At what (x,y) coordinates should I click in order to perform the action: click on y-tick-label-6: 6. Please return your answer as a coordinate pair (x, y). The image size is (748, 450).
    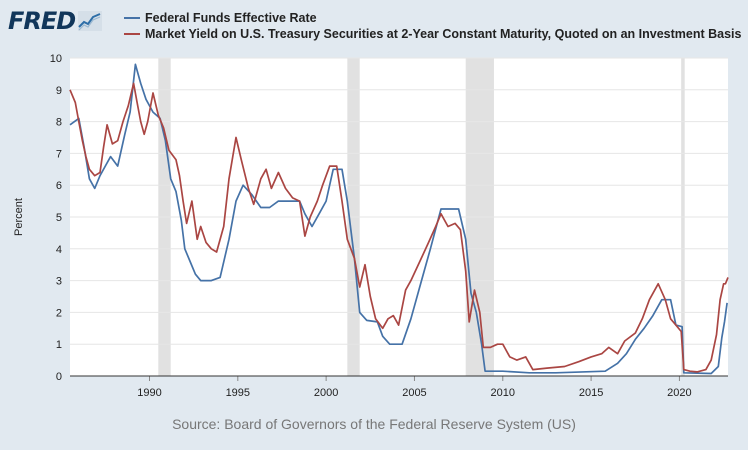
    Looking at the image, I should click on (59, 186).